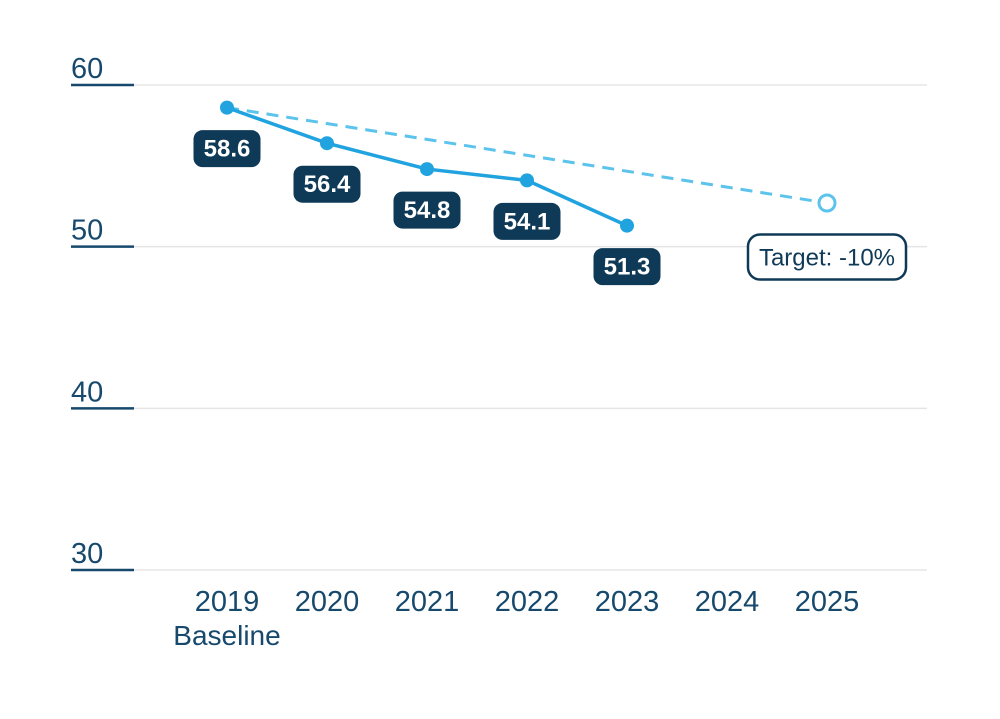  Describe the element at coordinates (827, 203) in the screenshot. I see `target-point-marker` at that location.